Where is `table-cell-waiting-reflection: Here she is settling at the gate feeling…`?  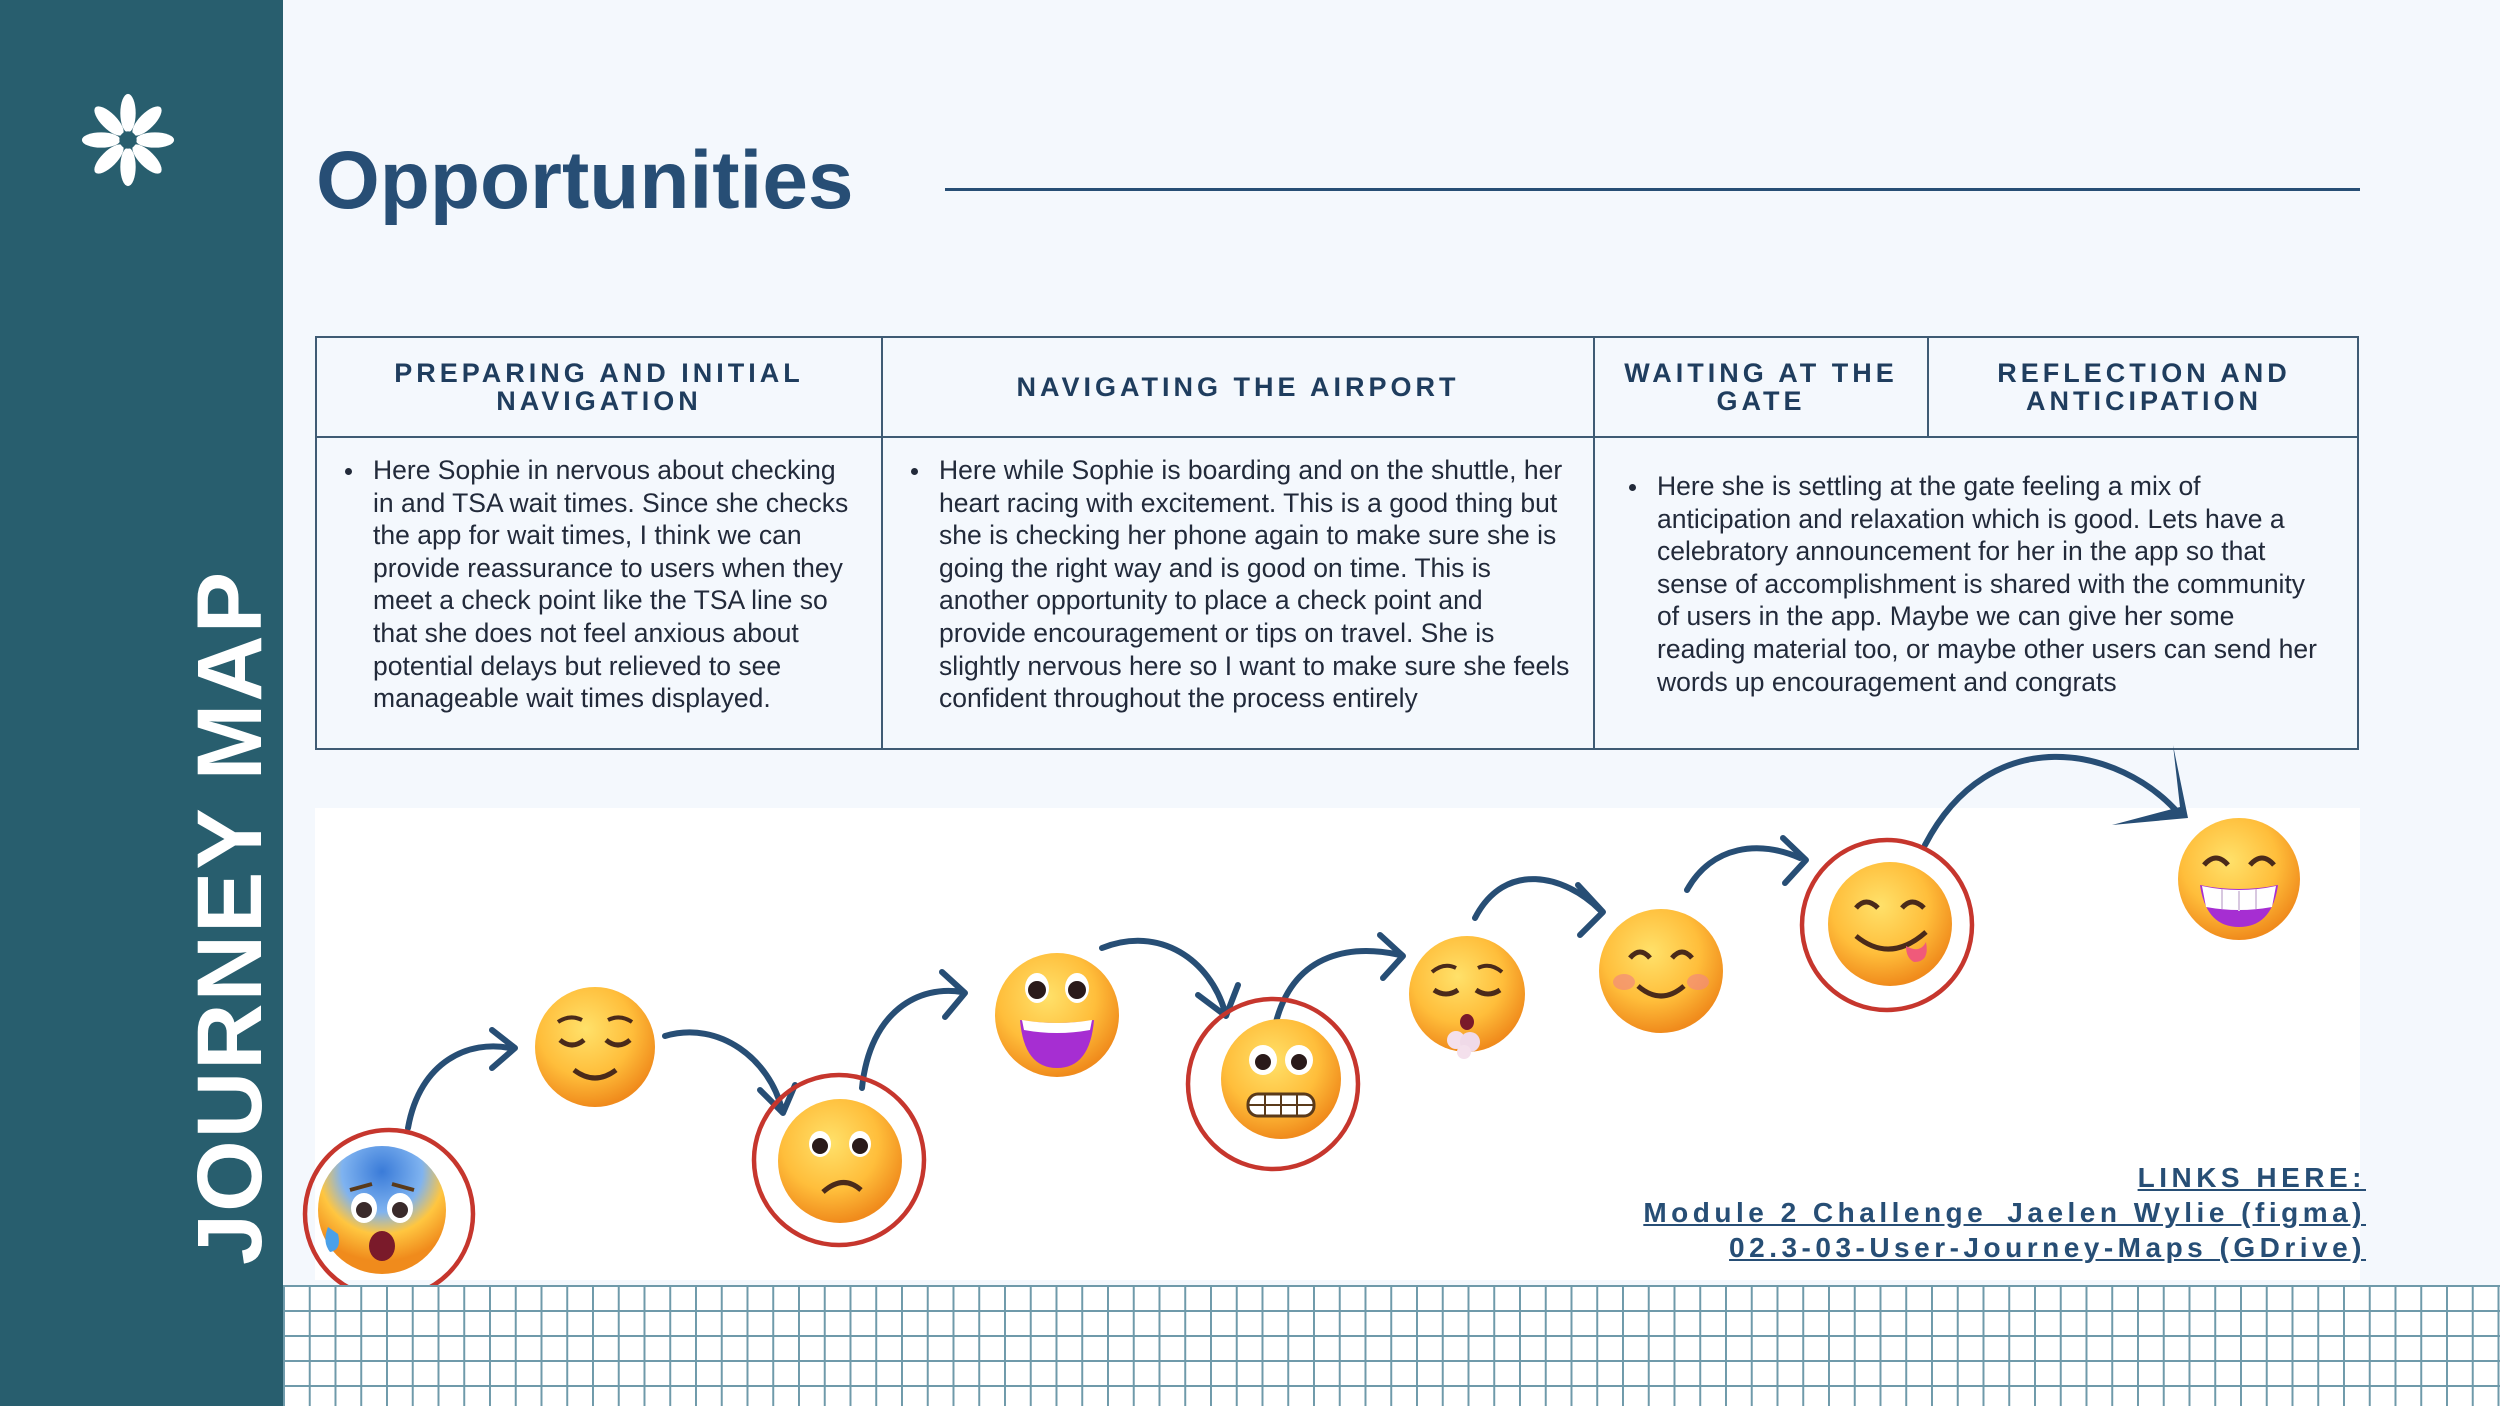 table-cell-waiting-reflection: Here she is settling at the gate feeling… is located at coordinates (1977, 593).